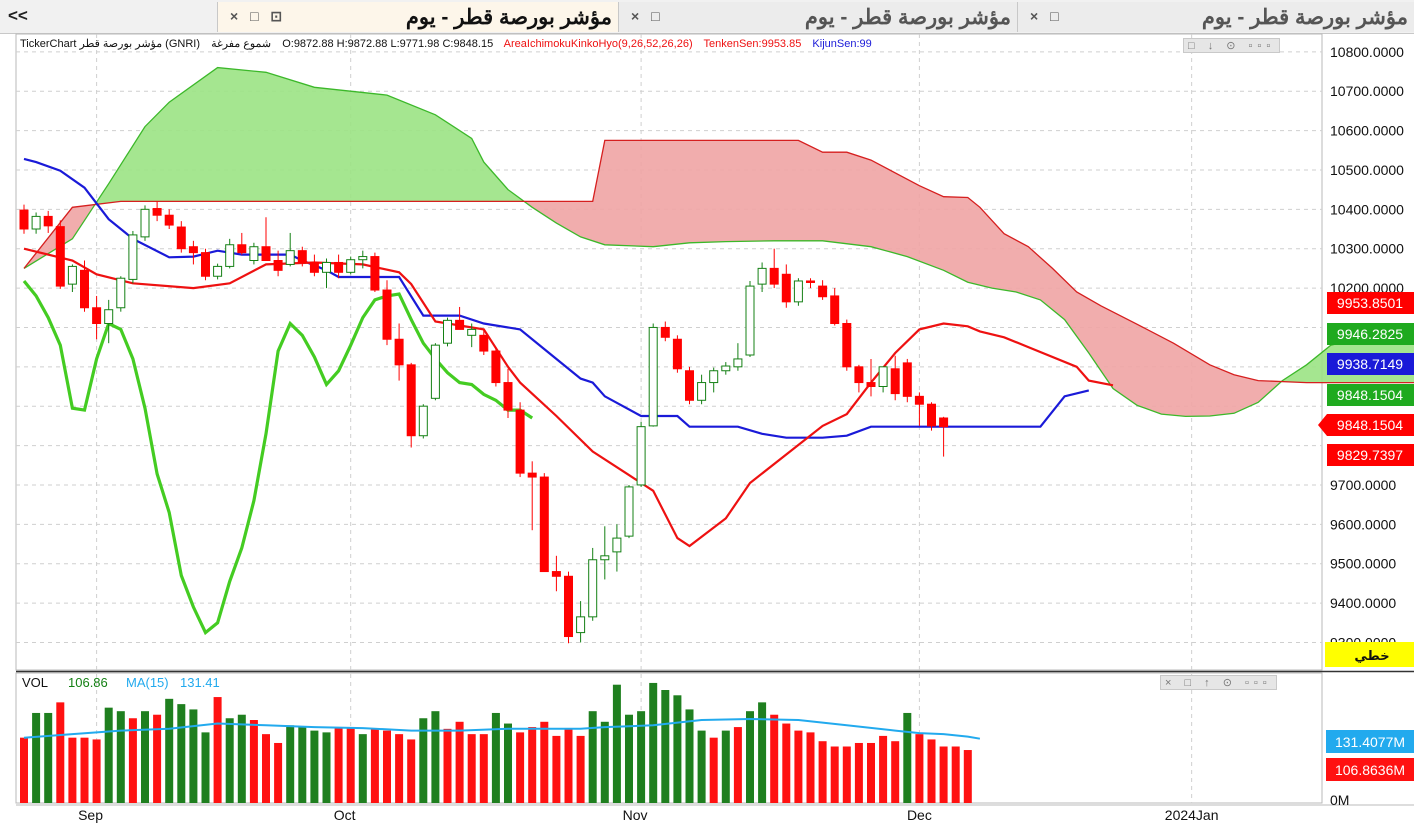 The width and height of the screenshot is (1414, 831). What do you see at coordinates (1370, 769) in the screenshot?
I see `volume-tag-bg` at bounding box center [1370, 769].